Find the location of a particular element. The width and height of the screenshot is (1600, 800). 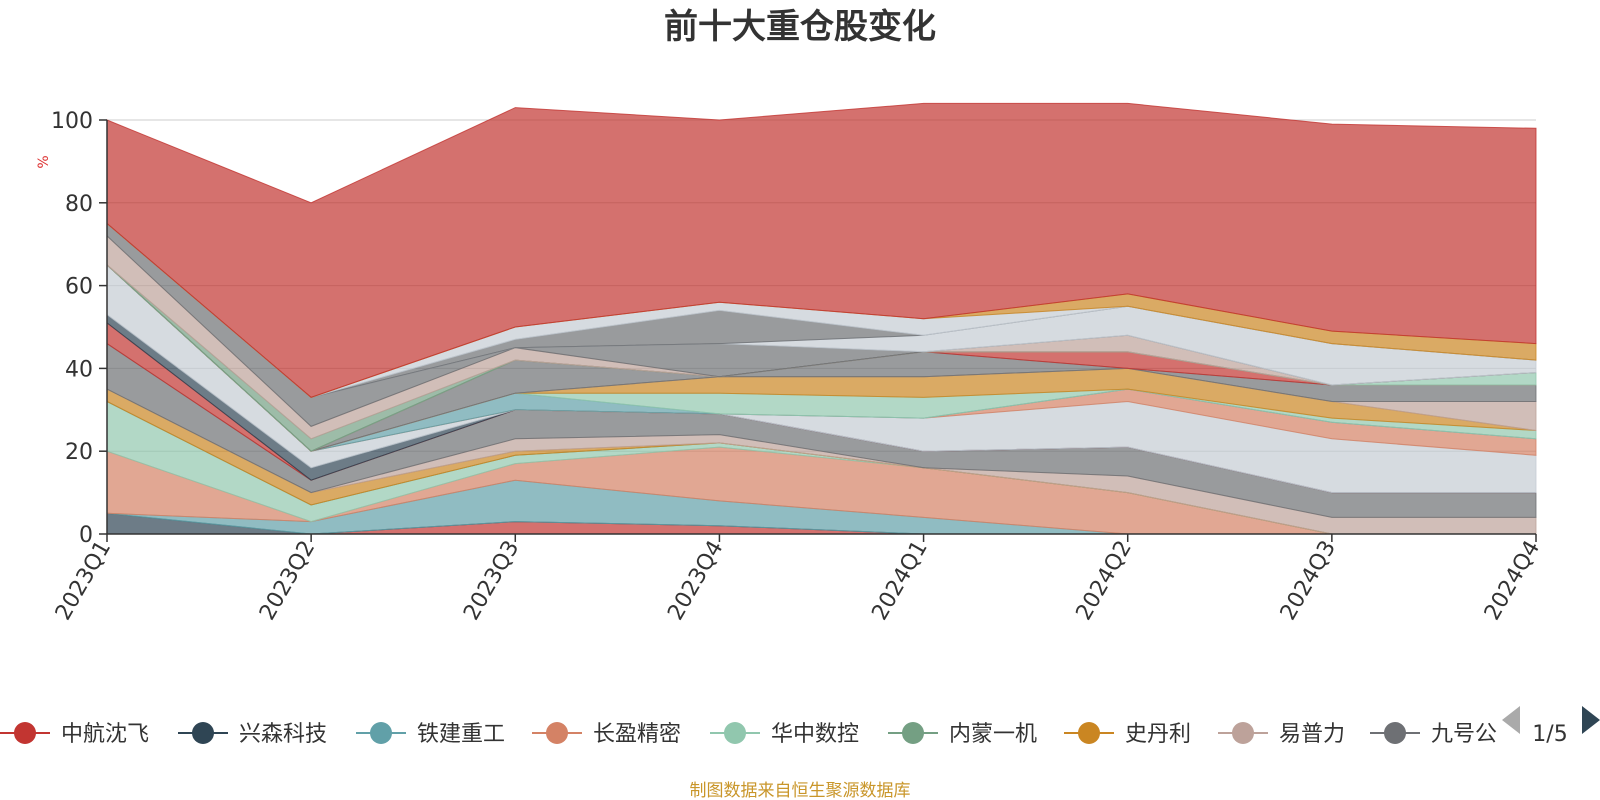

y-tick-label-1: 20 is located at coordinates (79, 452).